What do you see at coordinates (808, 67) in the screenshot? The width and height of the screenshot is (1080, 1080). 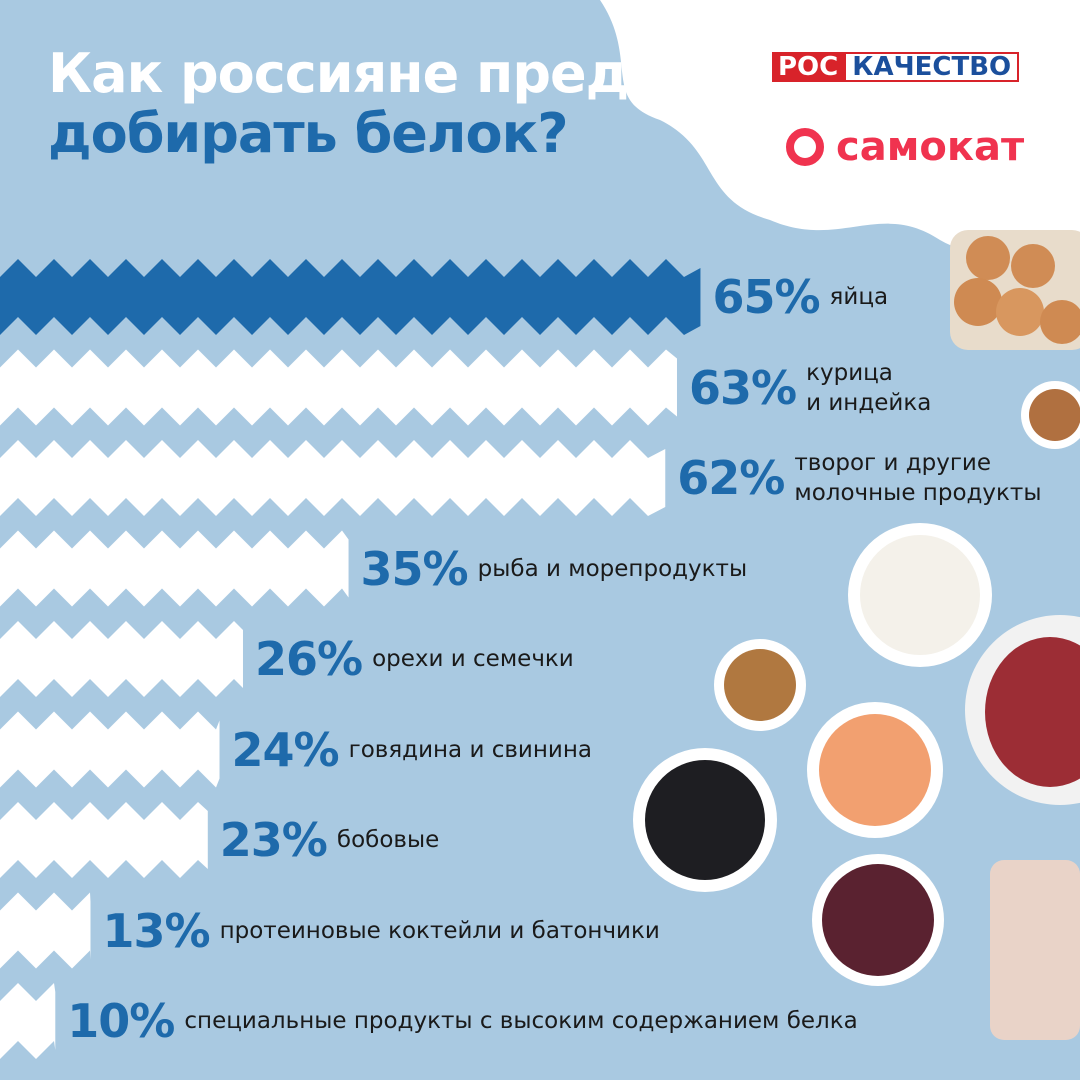 I see `logo-text: РОС` at bounding box center [808, 67].